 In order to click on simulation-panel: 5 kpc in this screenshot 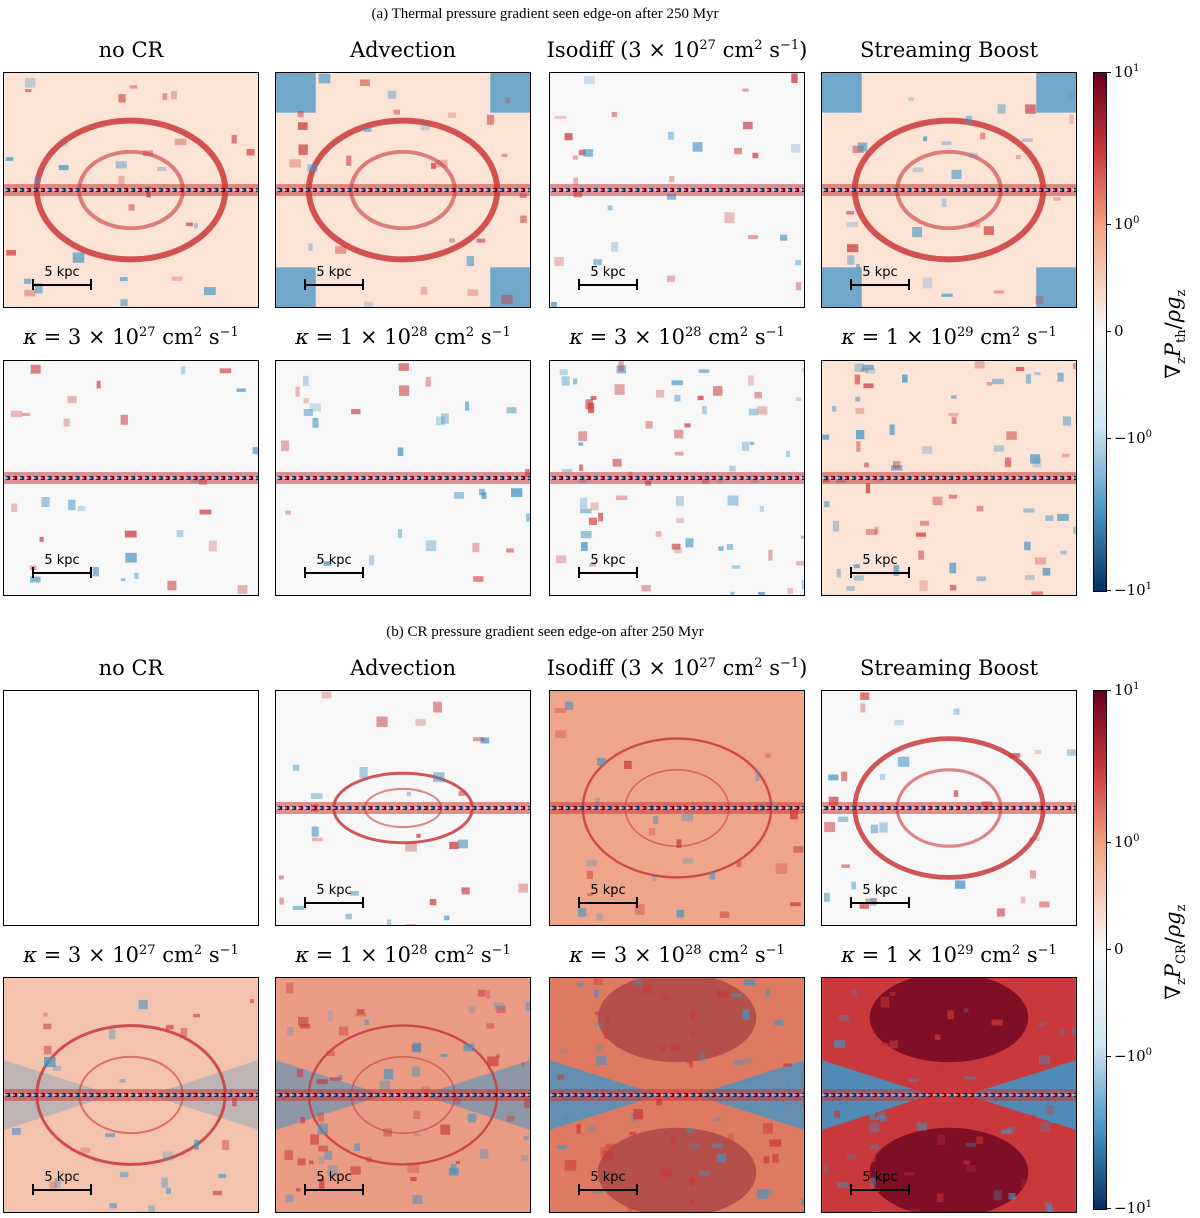, I will do `click(677, 190)`.